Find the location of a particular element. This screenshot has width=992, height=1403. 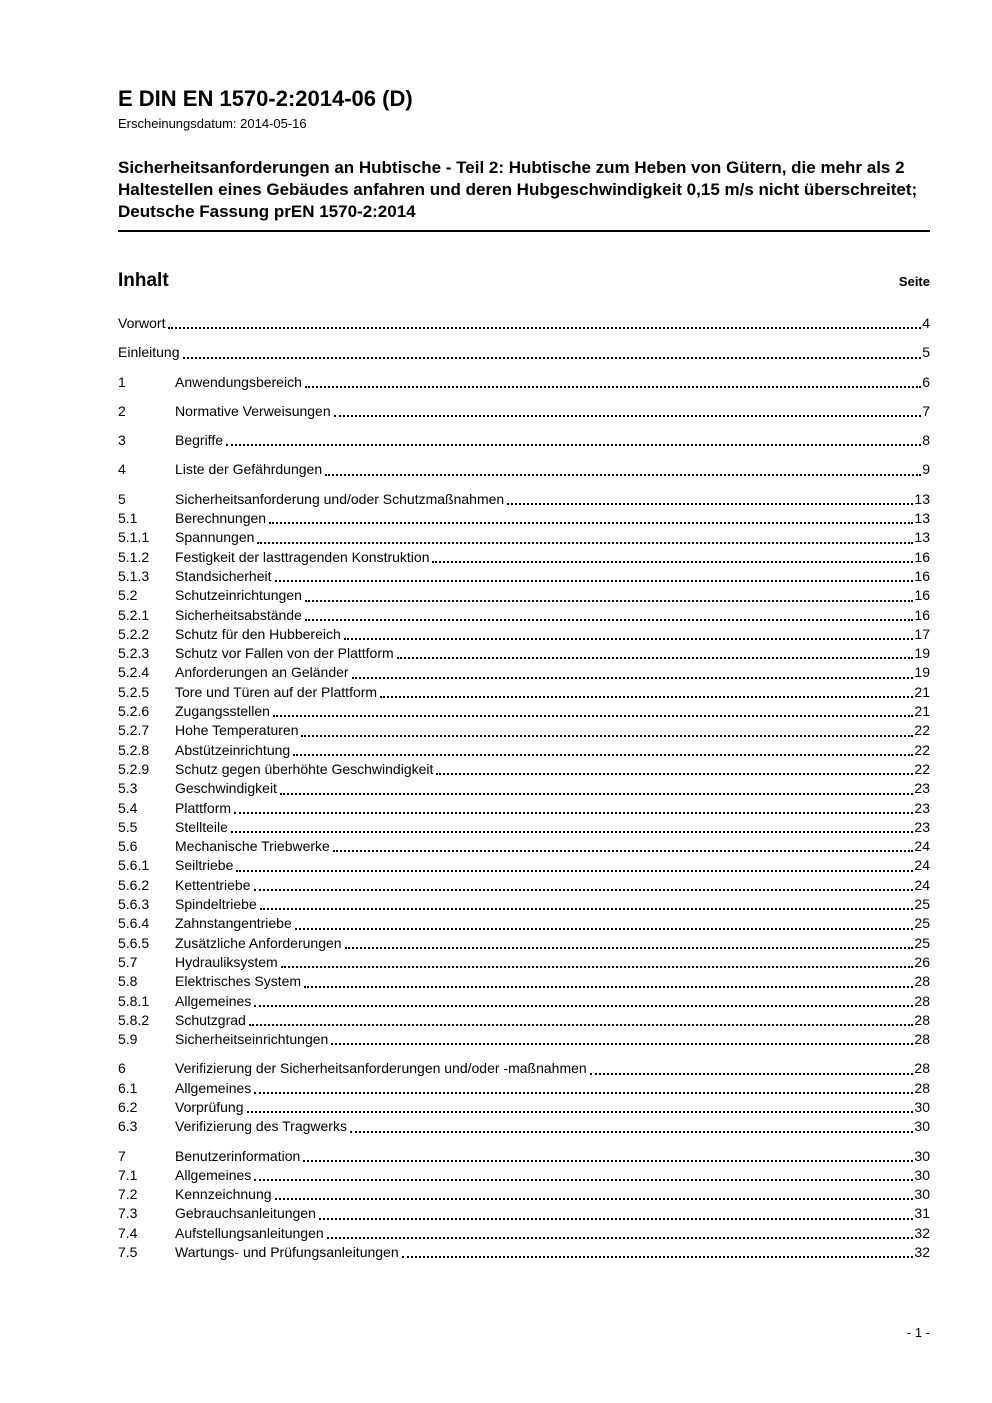

toc-entry-number: 4 is located at coordinates (122, 469).